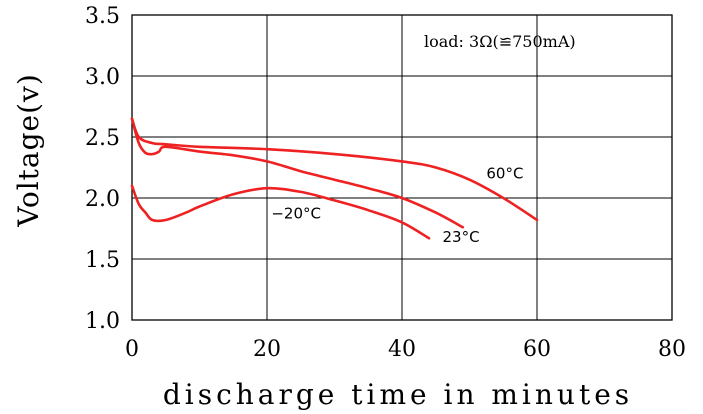 The image size is (703, 414). I want to click on load-annotation: load: 3Ω(≌750mA), so click(500, 41).